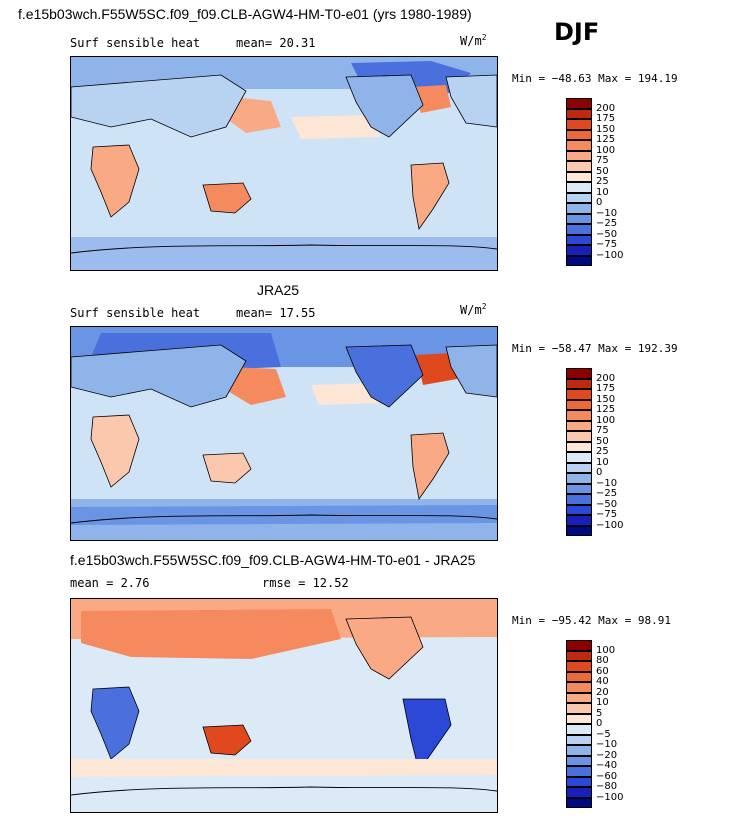  Describe the element at coordinates (577, 32) in the screenshot. I see `season-label: DJF` at that location.